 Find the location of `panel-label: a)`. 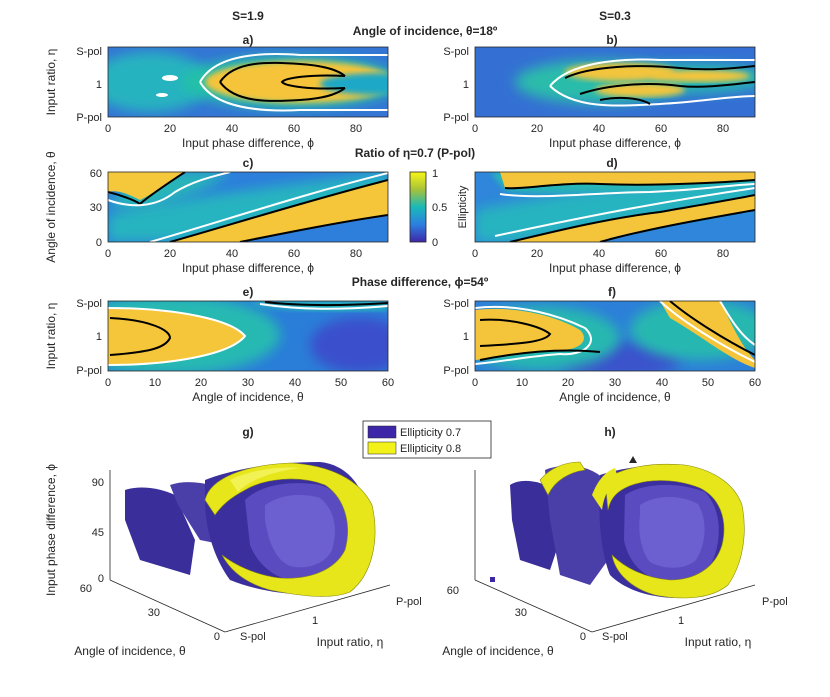

panel-label: a) is located at coordinates (248, 40).